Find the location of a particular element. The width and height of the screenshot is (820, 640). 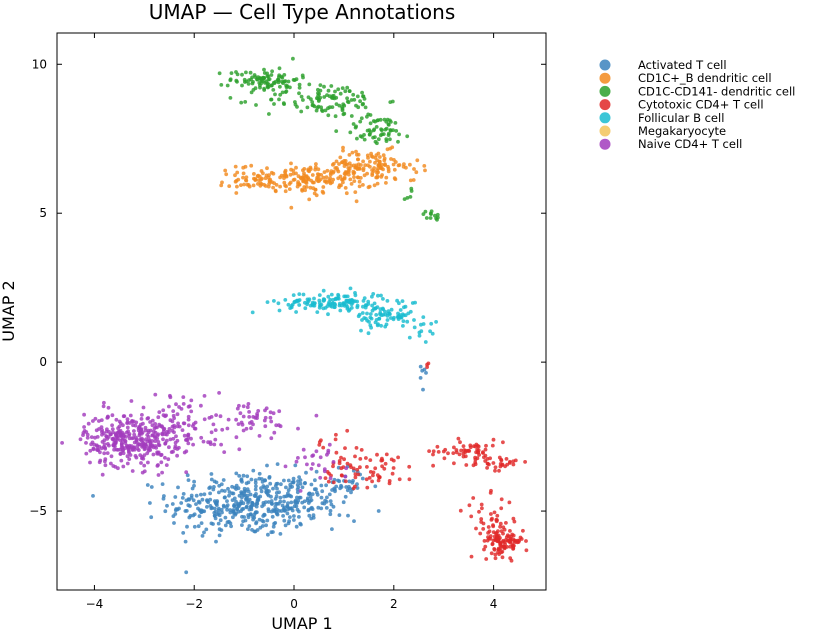

legend-label: CD1C+_B dendritic cell is located at coordinates (705, 78).